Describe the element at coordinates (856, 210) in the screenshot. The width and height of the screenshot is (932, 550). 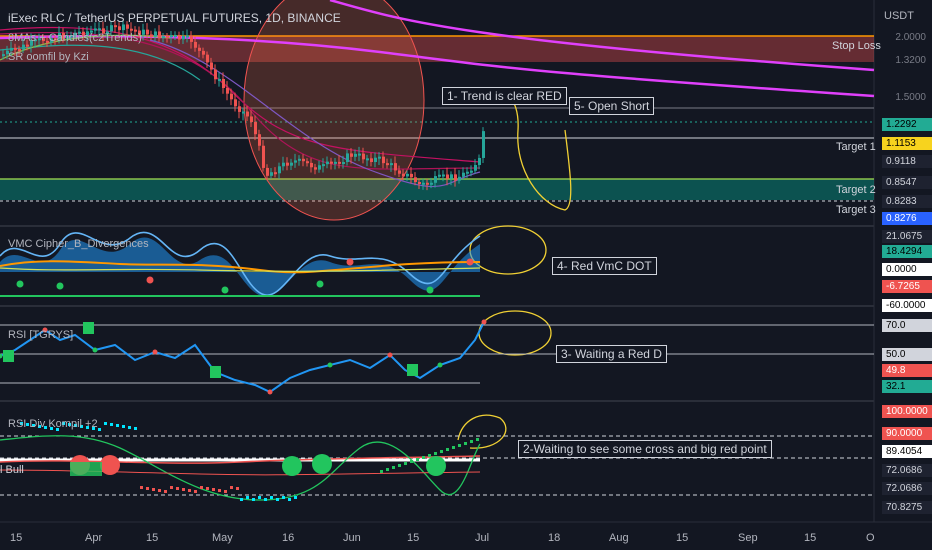
I see `target-3-label: Target 3` at that location.